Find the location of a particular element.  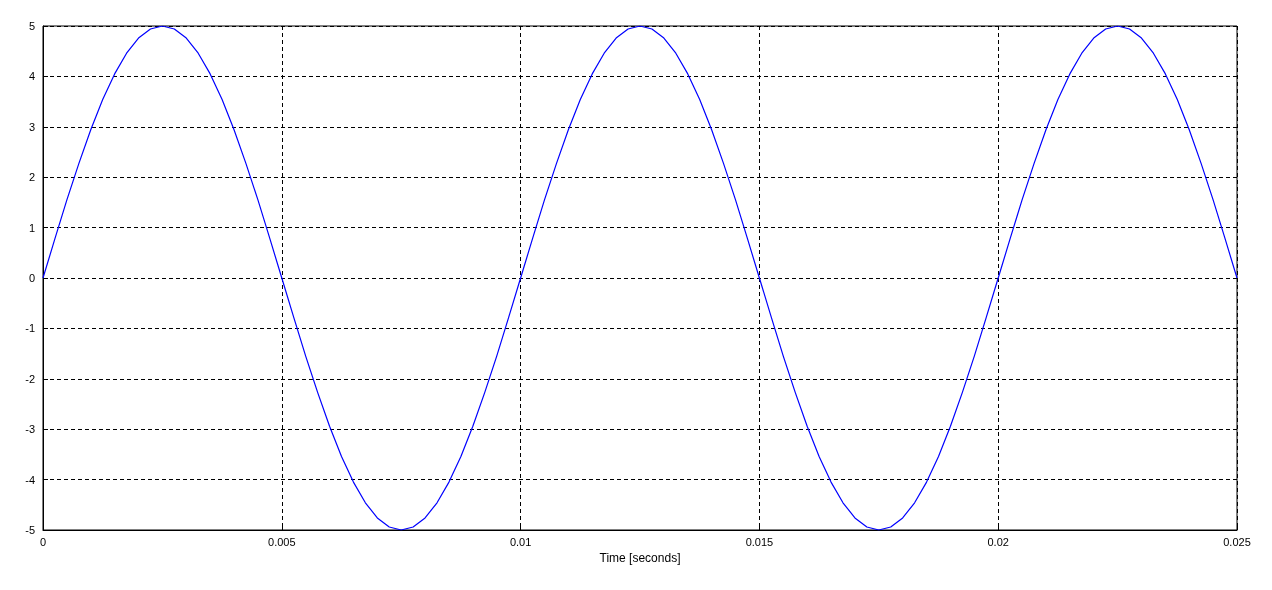

y-tick-label: -2 is located at coordinates (30, 378).